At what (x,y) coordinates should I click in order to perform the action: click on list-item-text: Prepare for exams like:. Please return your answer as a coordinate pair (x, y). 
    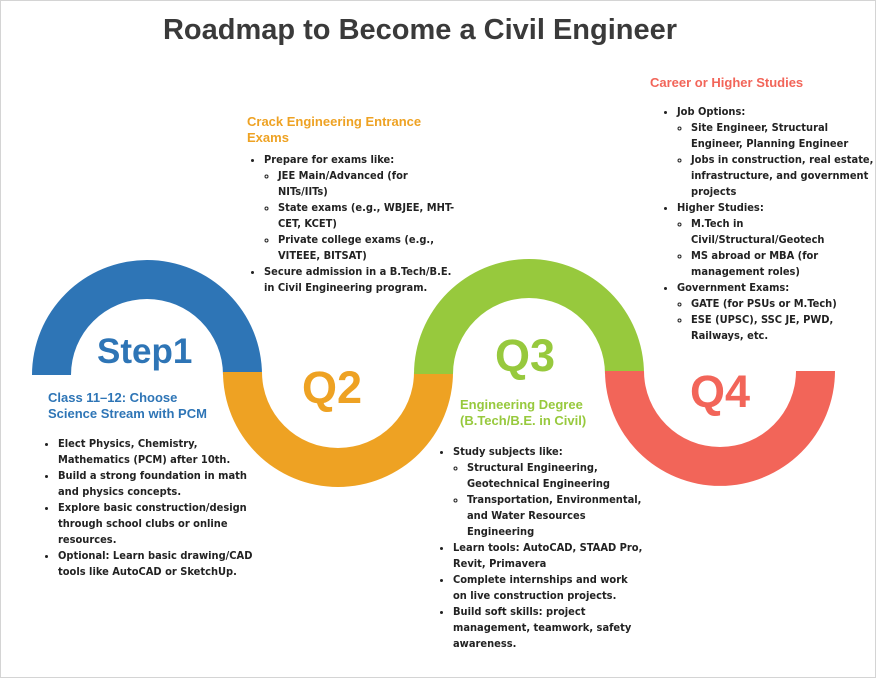
    Looking at the image, I should click on (329, 159).